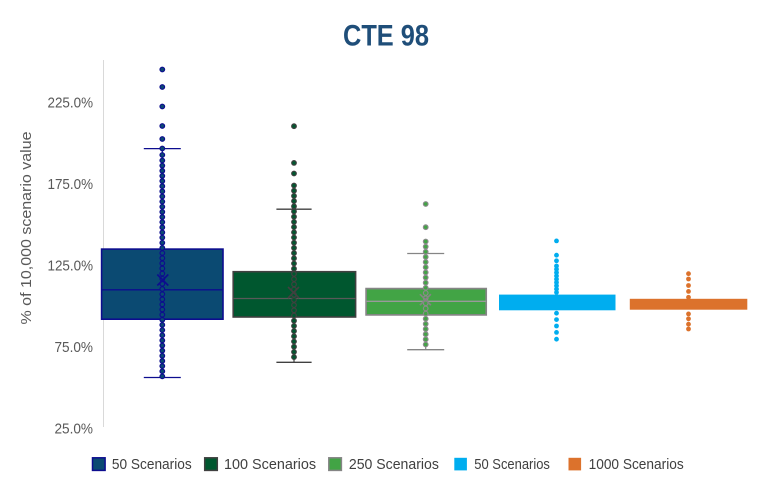 This screenshot has width=772, height=494. What do you see at coordinates (71, 102) in the screenshot?
I see `svg-text: 225.0%` at bounding box center [71, 102].